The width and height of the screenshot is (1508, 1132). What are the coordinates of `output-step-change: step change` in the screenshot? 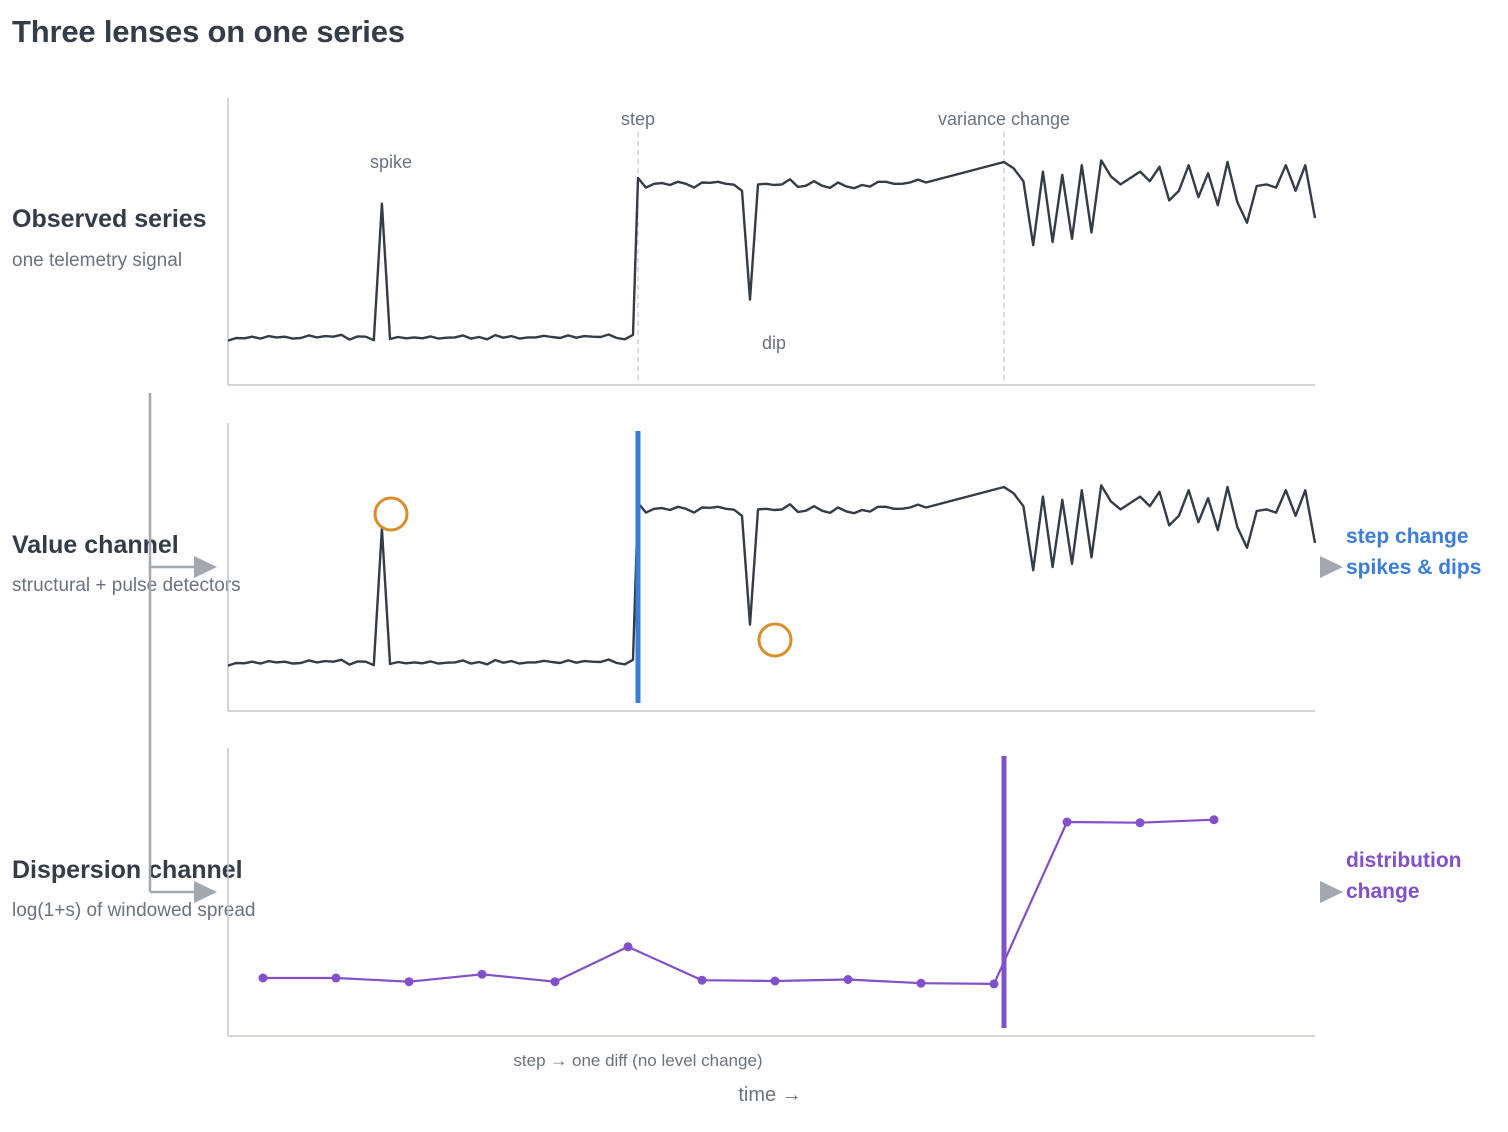 It's located at (1407, 536).